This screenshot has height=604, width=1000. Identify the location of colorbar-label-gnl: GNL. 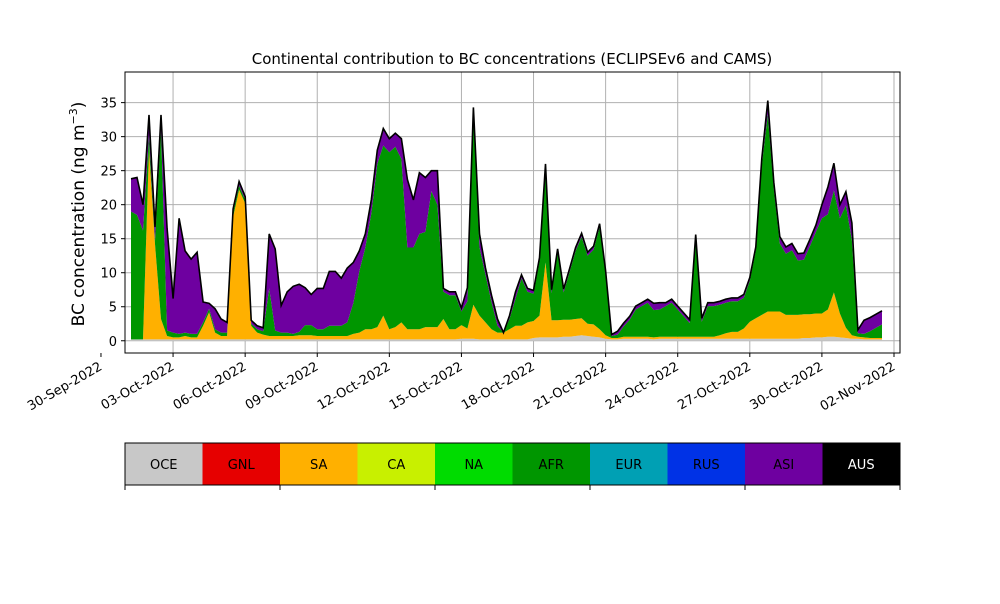
(242, 465).